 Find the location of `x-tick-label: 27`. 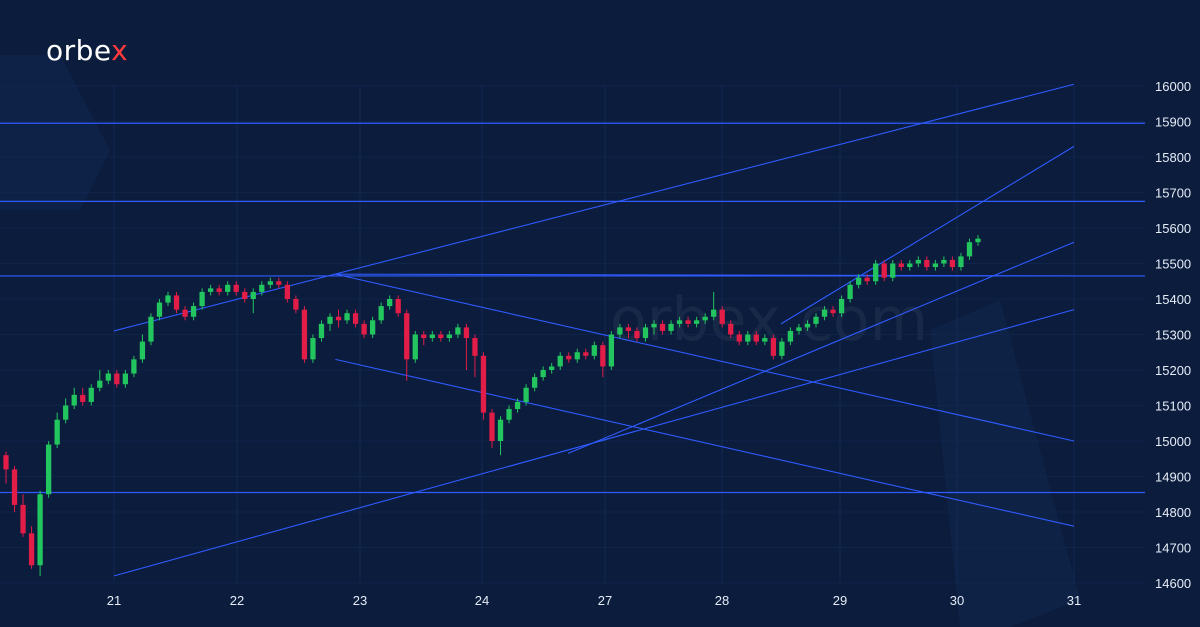

x-tick-label: 27 is located at coordinates (605, 600).